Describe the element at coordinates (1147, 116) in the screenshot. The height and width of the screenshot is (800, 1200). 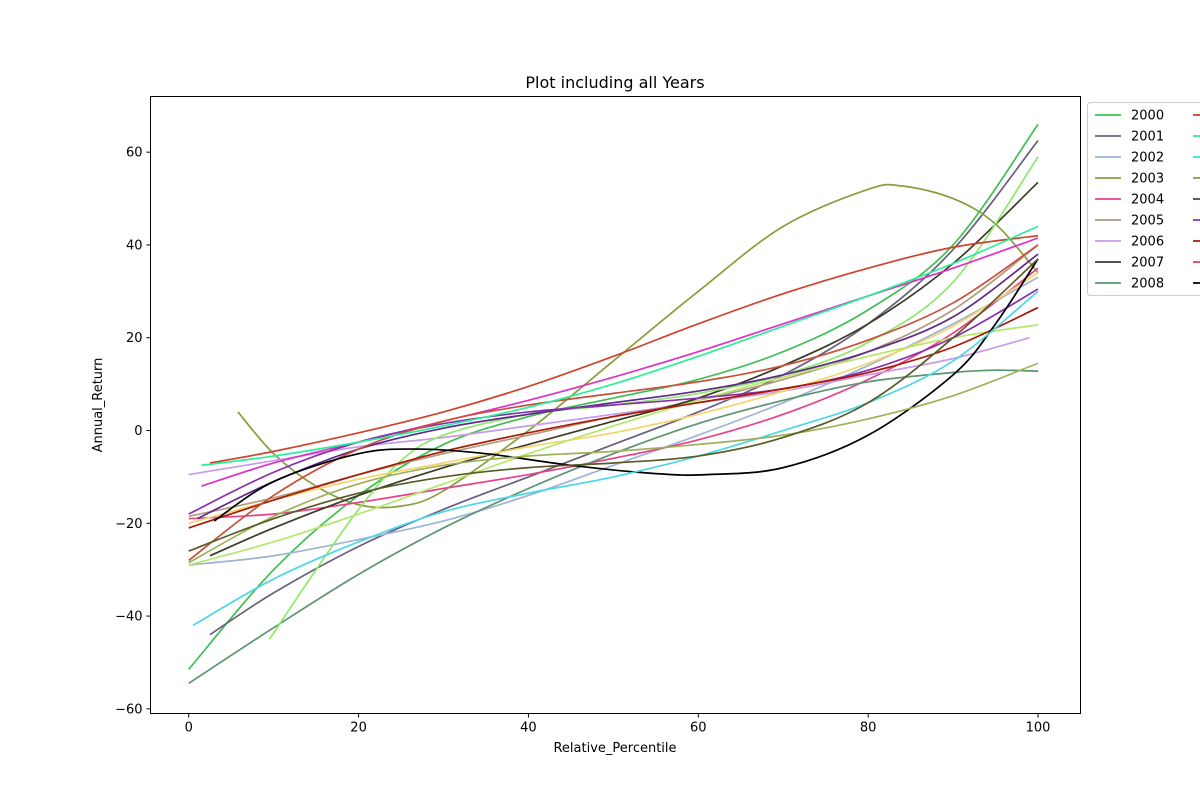
I see `legend-label: 2000` at that location.